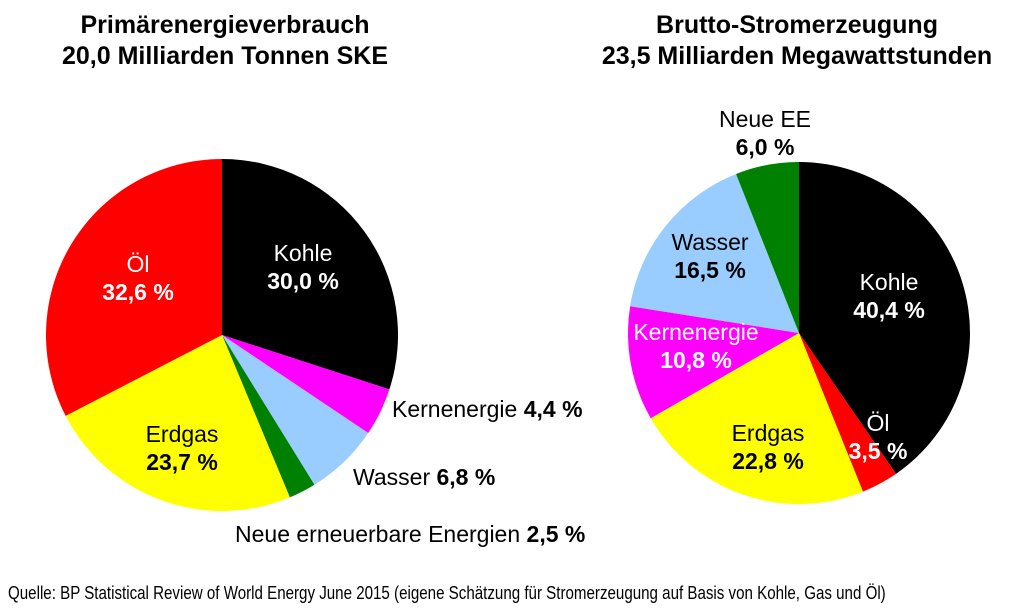 This screenshot has width=1024, height=611. I want to click on slice-percent: 6,8 %, so click(466, 477).